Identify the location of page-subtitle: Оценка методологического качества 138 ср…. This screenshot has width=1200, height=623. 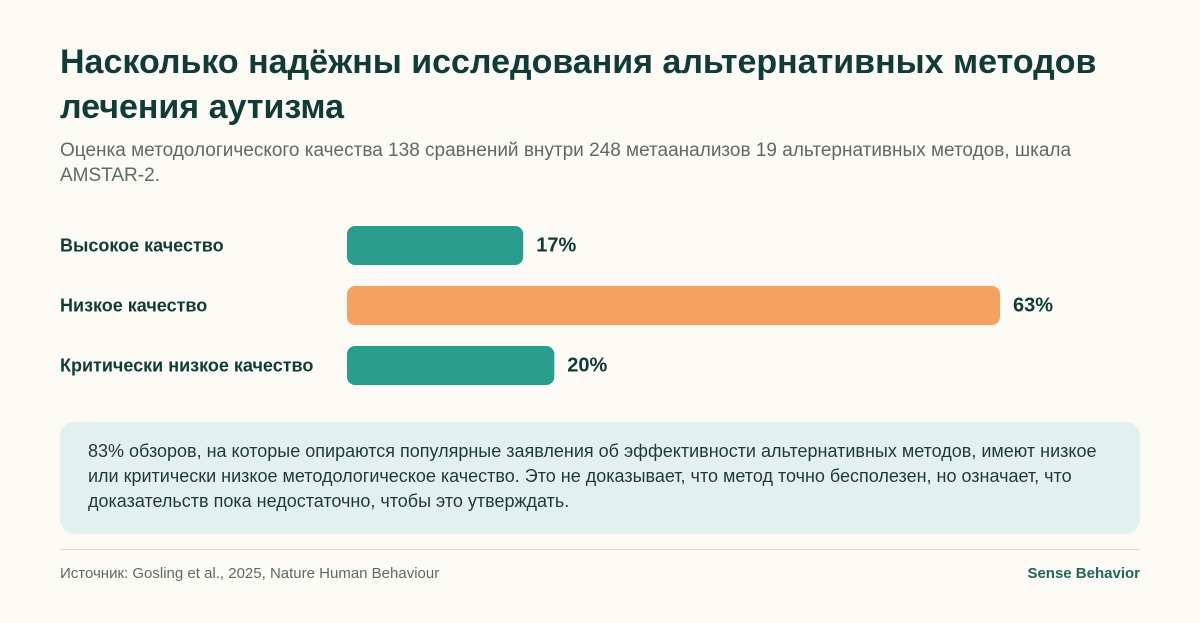
(566, 163).